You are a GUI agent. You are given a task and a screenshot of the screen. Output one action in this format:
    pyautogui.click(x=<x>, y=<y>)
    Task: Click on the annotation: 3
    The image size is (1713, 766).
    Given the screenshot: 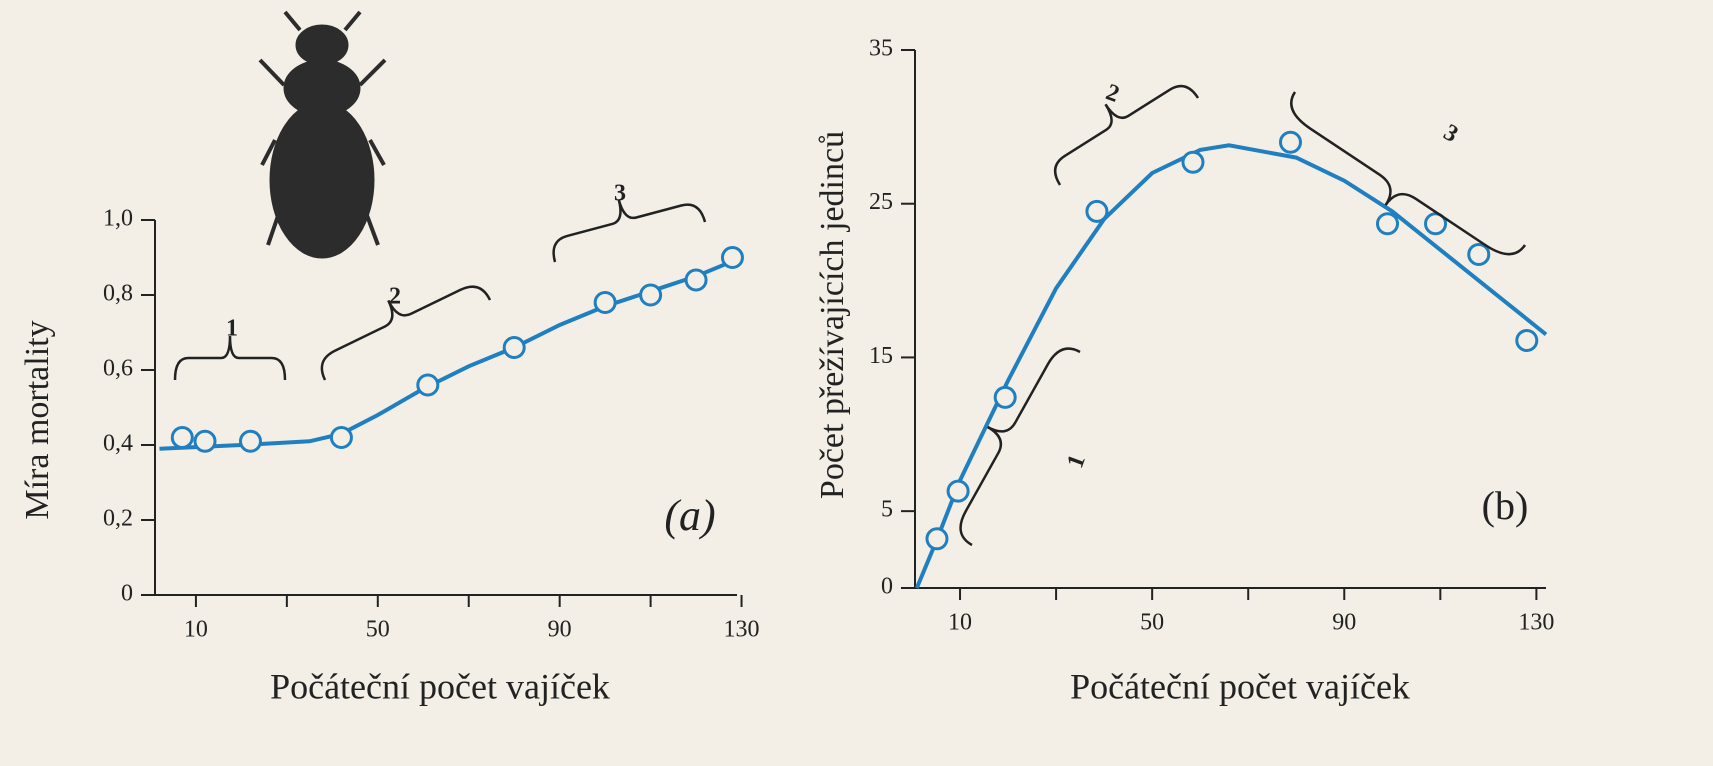 What is the action you would take?
    pyautogui.click(x=620, y=194)
    